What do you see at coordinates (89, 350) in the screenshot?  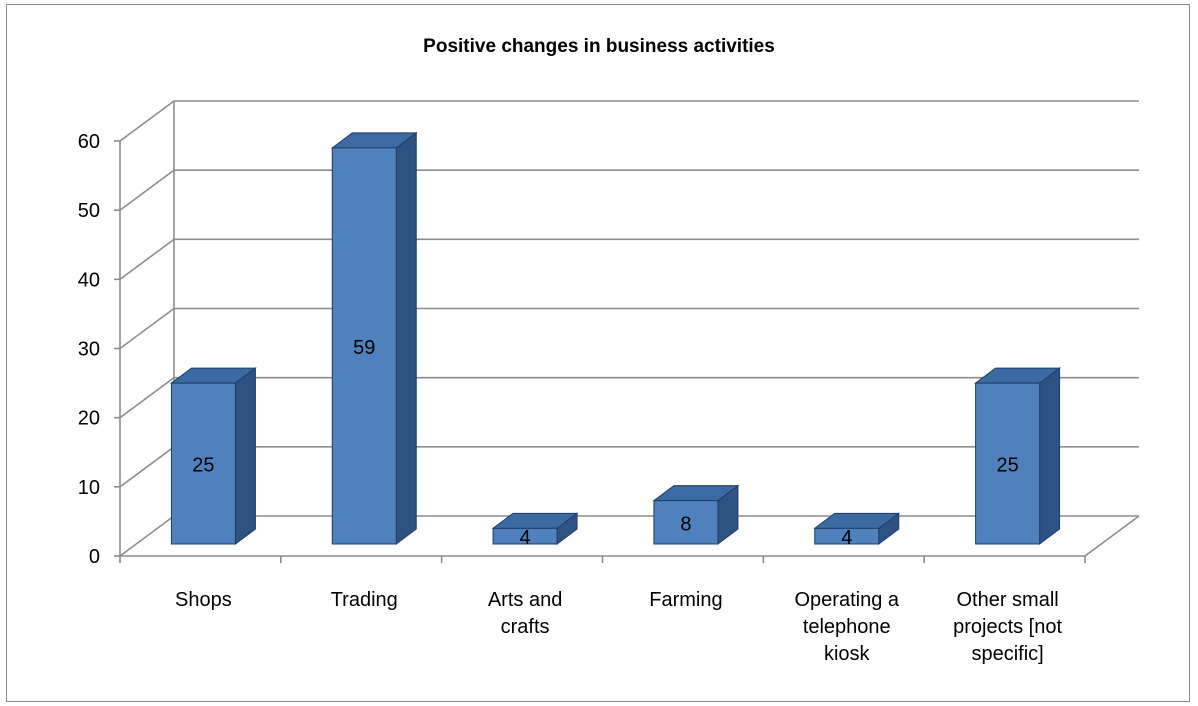 I see `y-tick-label: 30` at bounding box center [89, 350].